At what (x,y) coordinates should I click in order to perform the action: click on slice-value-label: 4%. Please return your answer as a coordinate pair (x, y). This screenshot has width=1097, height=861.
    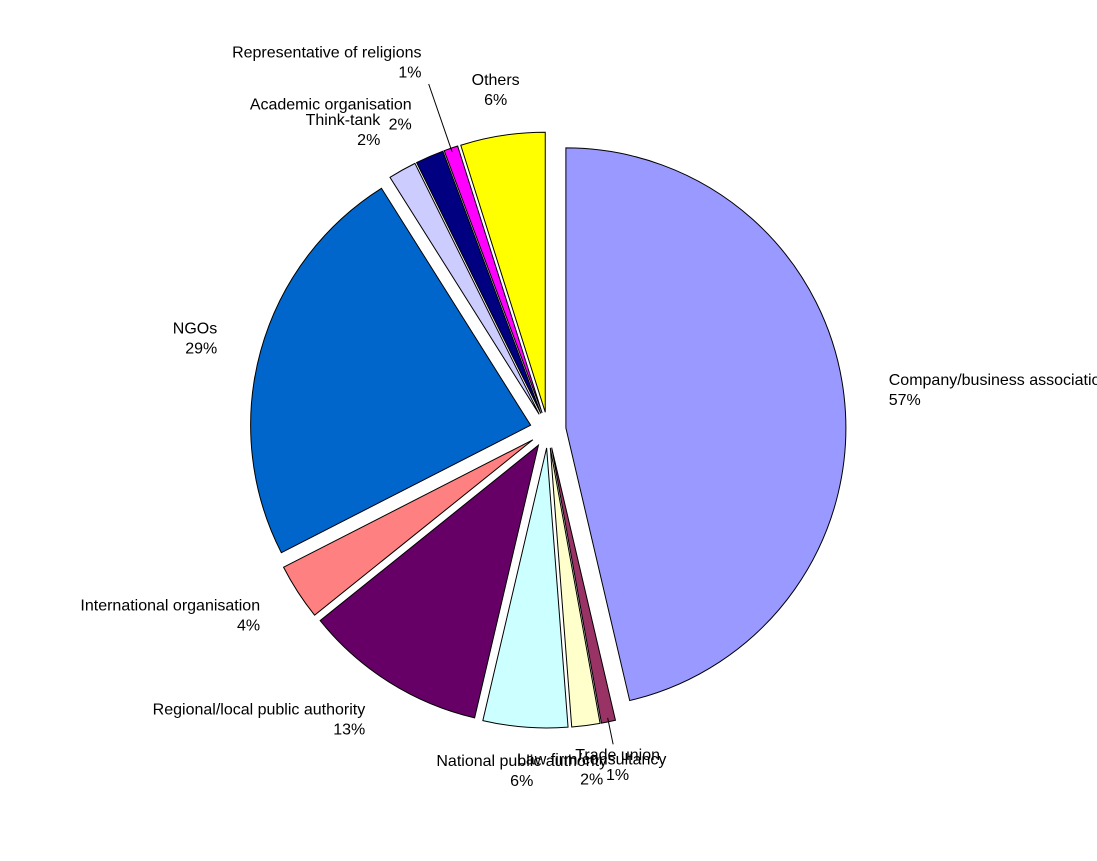
    Looking at the image, I should click on (248, 626).